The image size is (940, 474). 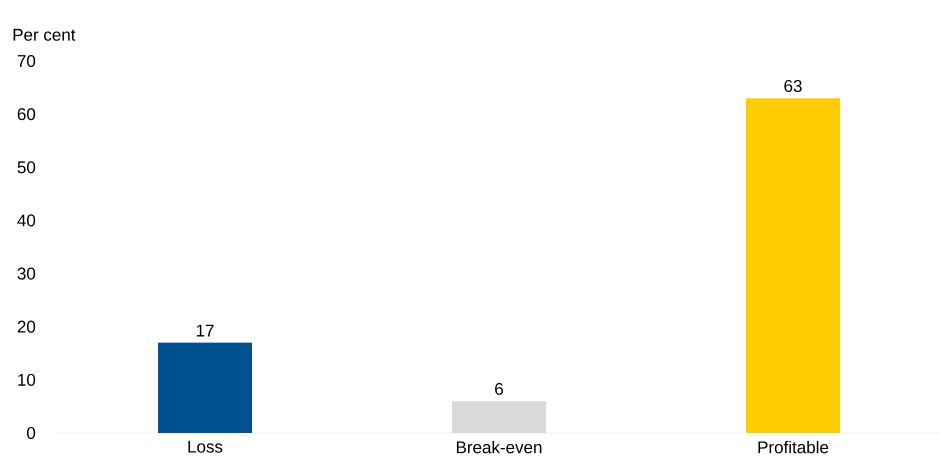 What do you see at coordinates (27, 274) in the screenshot?
I see `y-tick-label: 30` at bounding box center [27, 274].